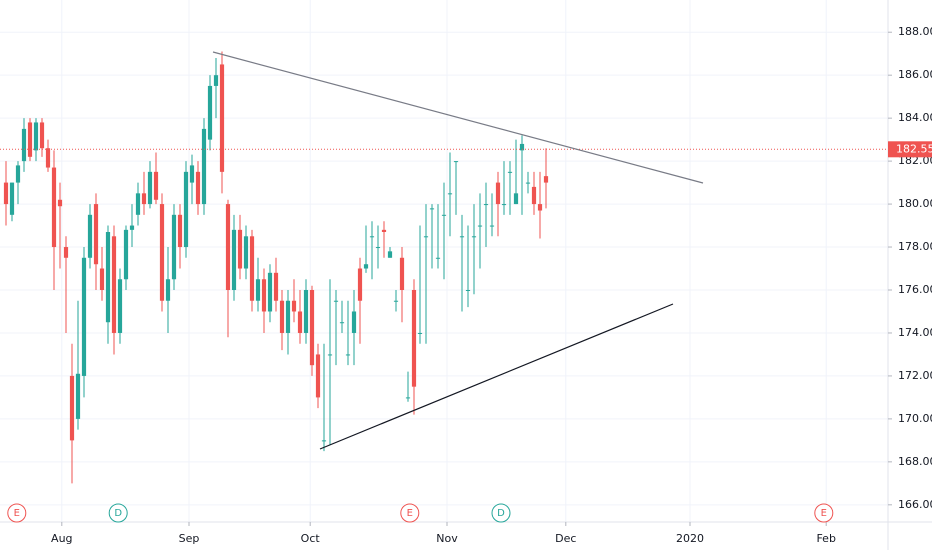  What do you see at coordinates (915, 246) in the screenshot?
I see `y-tick-label: 178.00` at bounding box center [915, 246].